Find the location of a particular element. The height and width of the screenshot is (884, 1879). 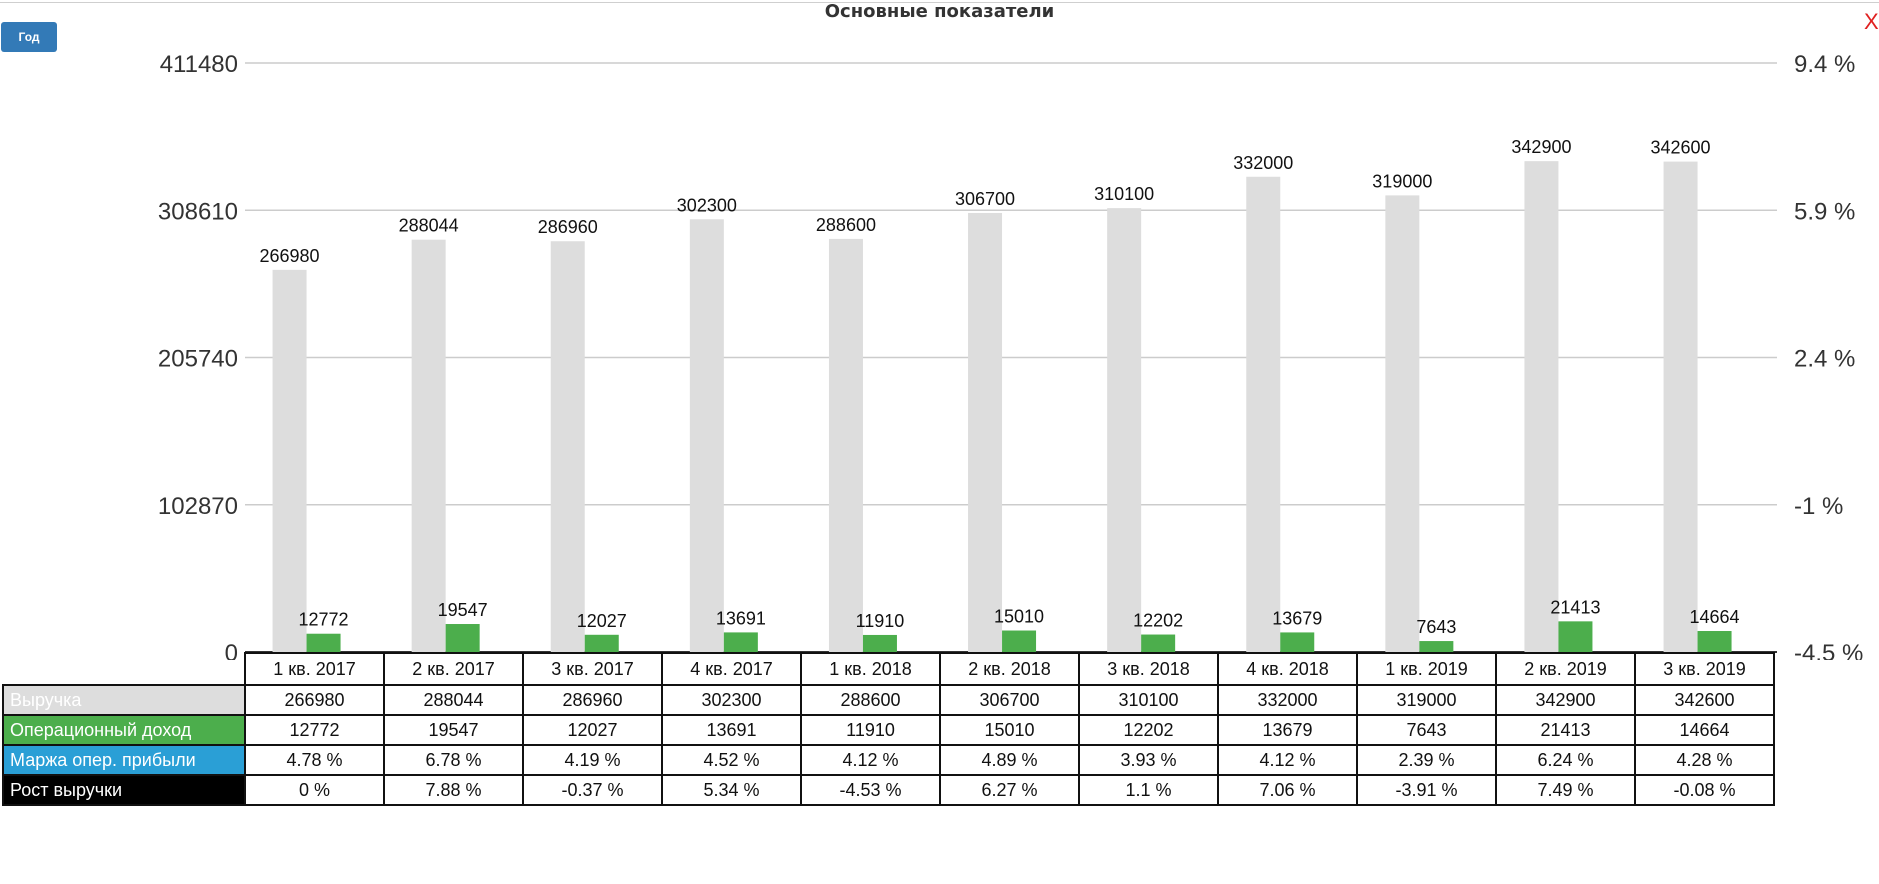

op-income-bar-label: 11910 is located at coordinates (880, 621).